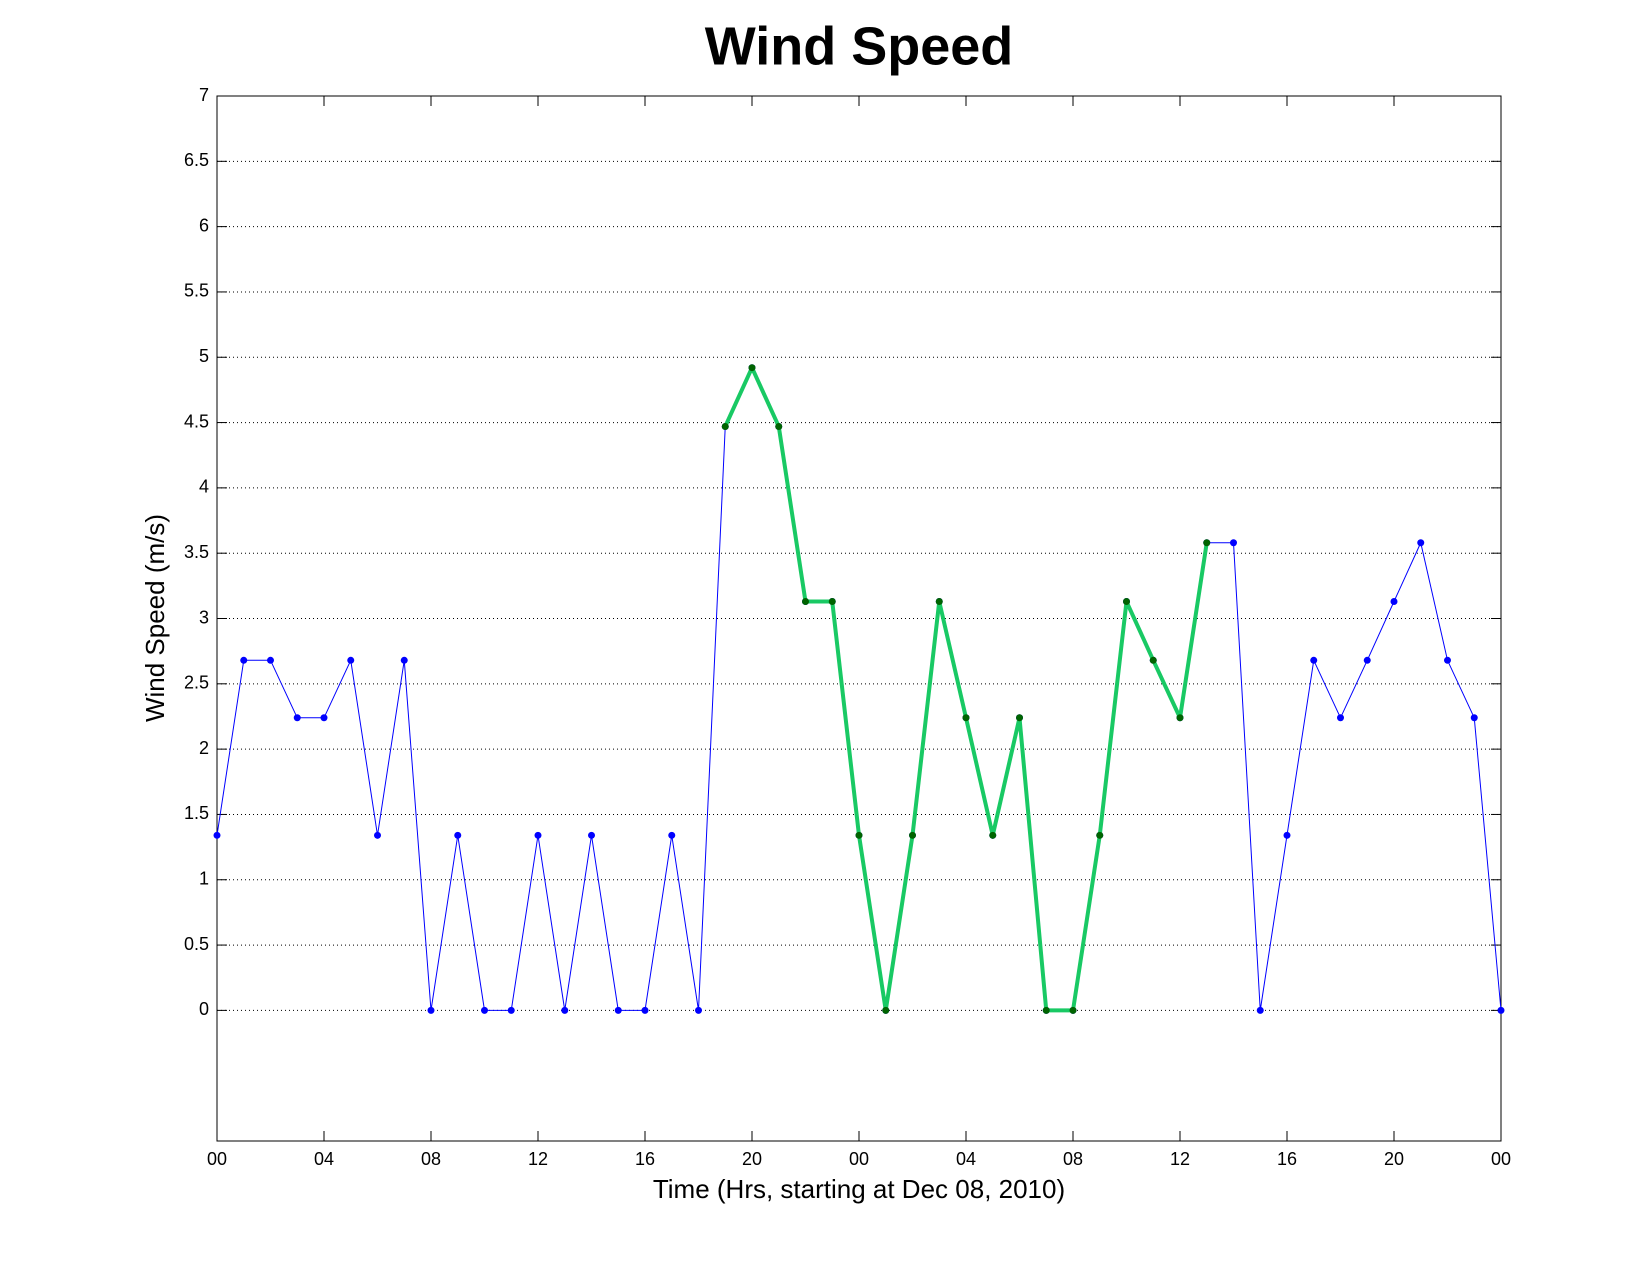 The image size is (1650, 1275). Describe the element at coordinates (204, 617) in the screenshot. I see `y-tick-label: 3` at that location.